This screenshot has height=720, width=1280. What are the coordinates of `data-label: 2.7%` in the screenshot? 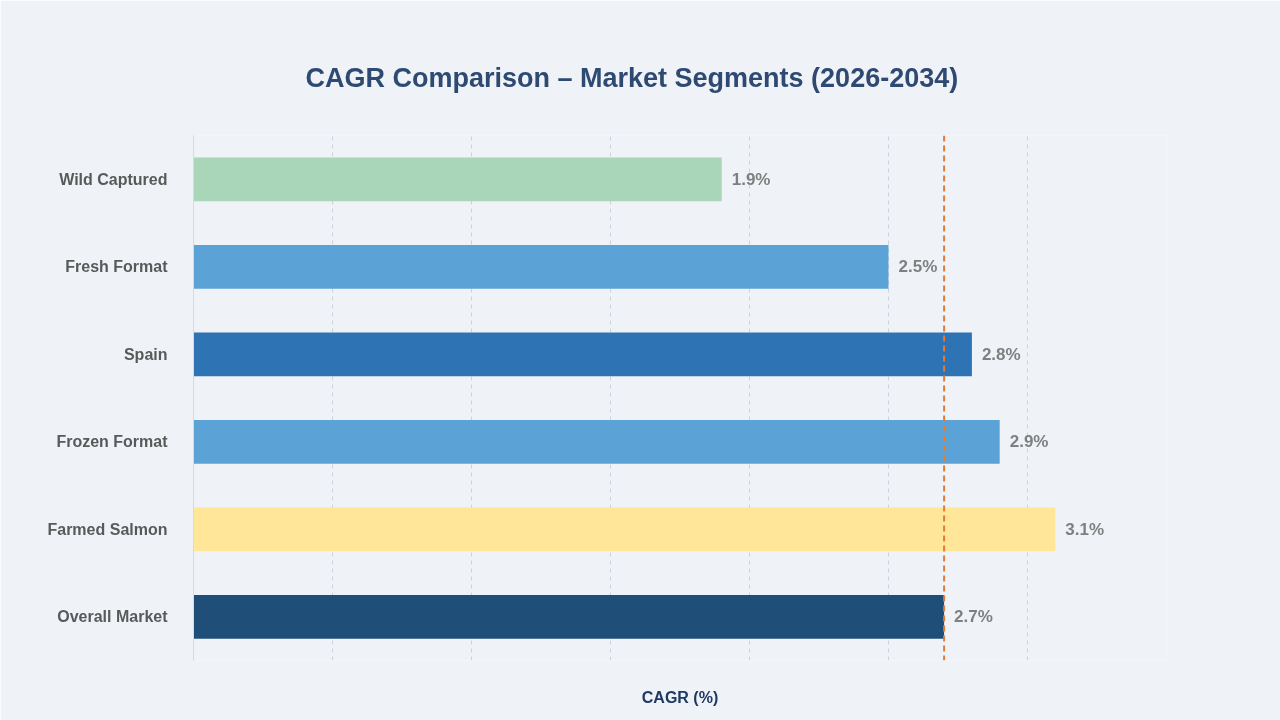 It's located at (973, 617).